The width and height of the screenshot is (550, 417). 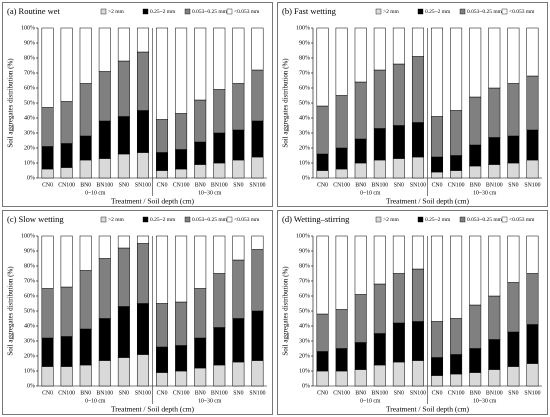 I want to click on legend-label: 0.053~0.25 mm, so click(x=485, y=12).